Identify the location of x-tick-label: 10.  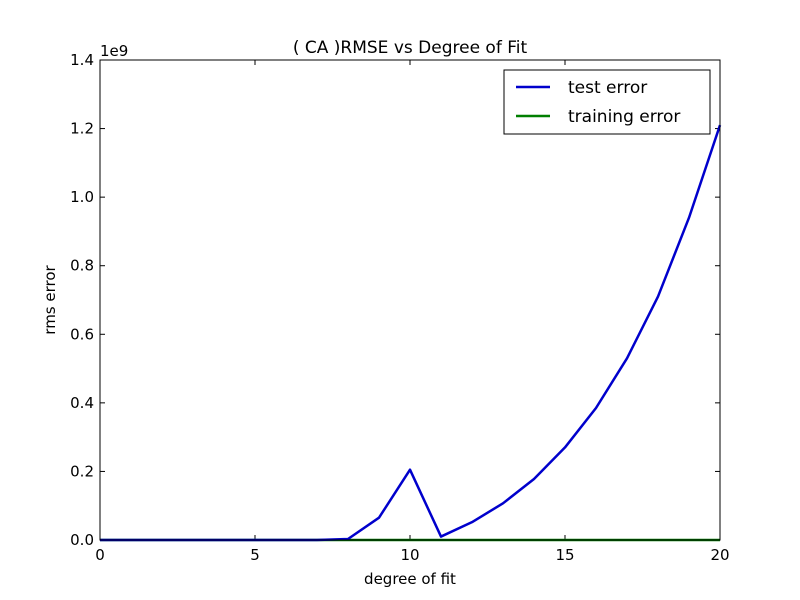
(409, 555).